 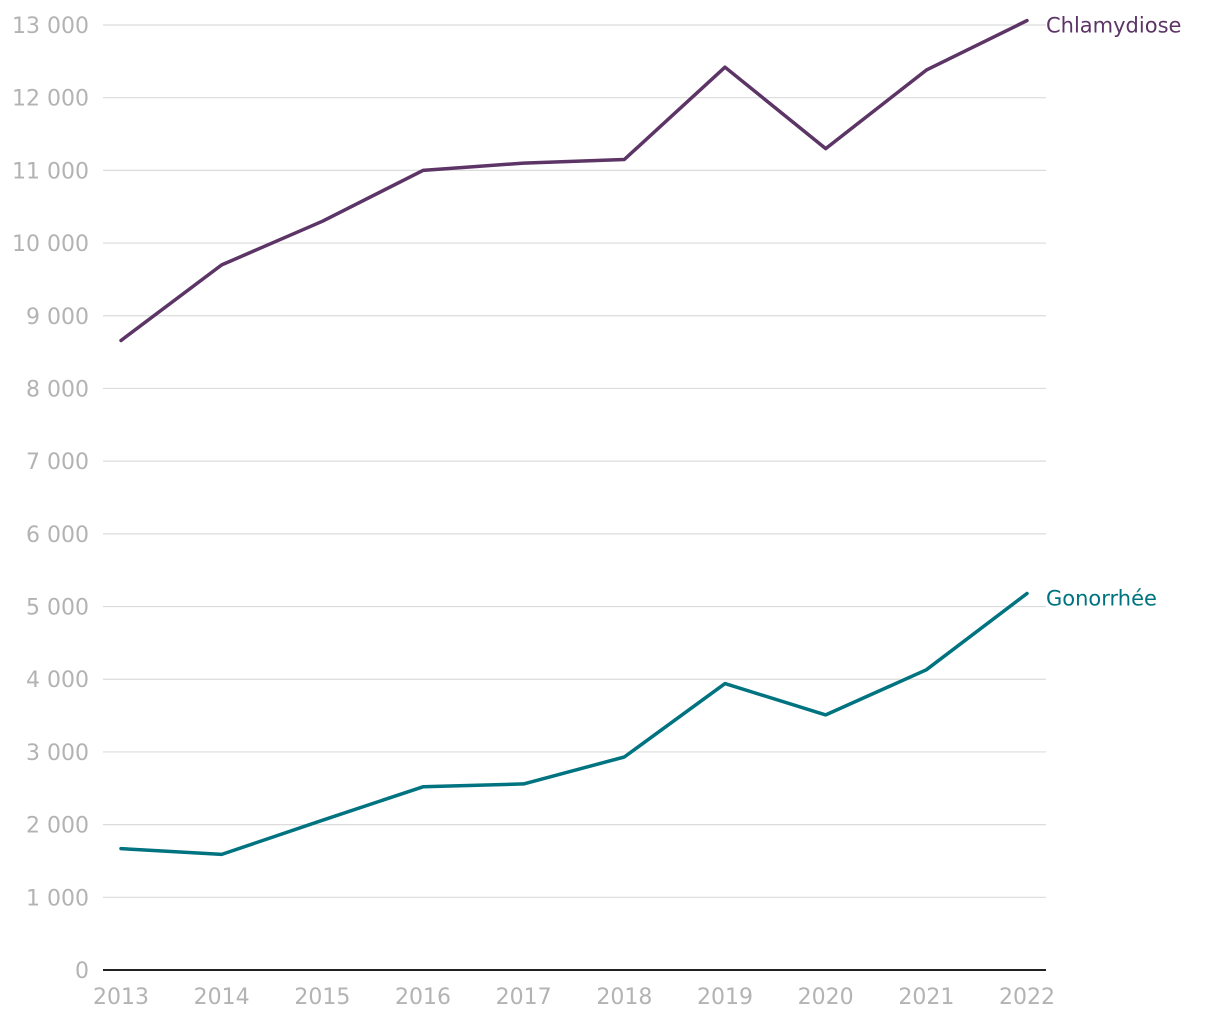 I want to click on x-tick-label: 2014, so click(x=222, y=997).